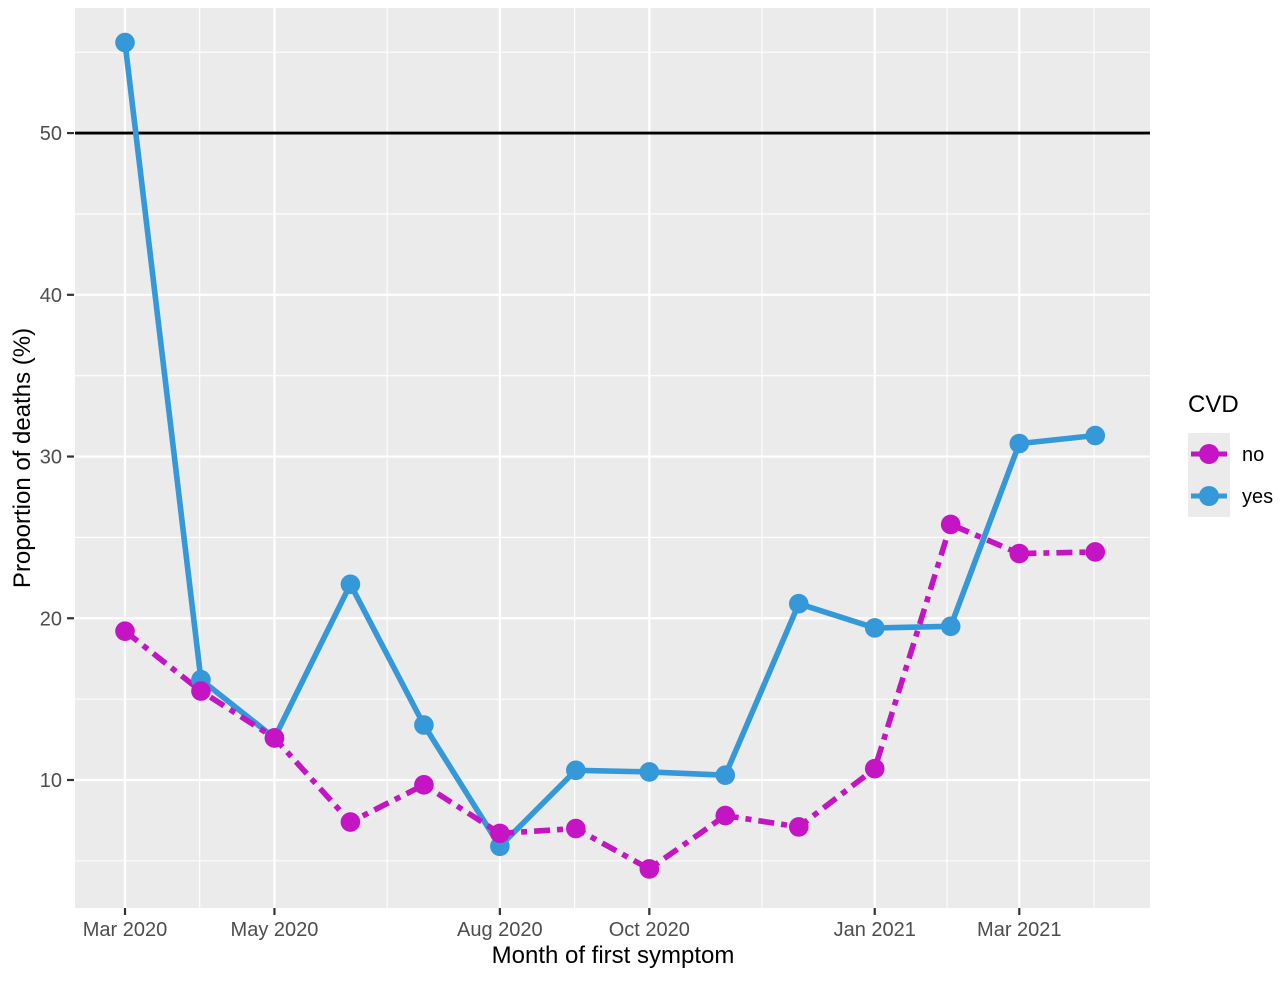  What do you see at coordinates (649, 930) in the screenshot?
I see `x-tick-label: Oct 2020` at bounding box center [649, 930].